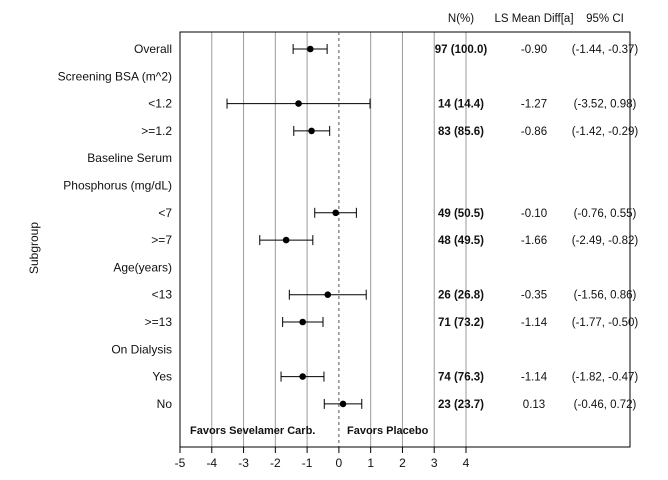 The width and height of the screenshot is (668, 480). Describe the element at coordinates (605, 19) in the screenshot. I see `column-header: 95% CI` at that location.